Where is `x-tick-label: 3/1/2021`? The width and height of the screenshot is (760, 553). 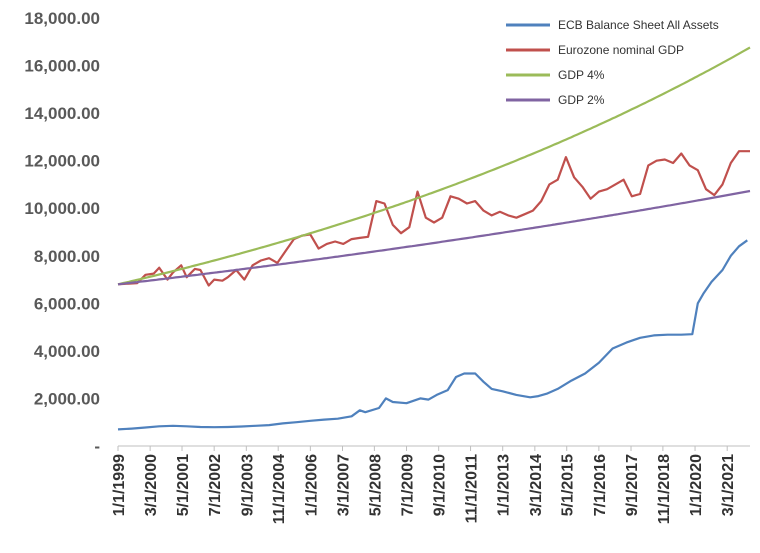 x-tick-label: 3/1/2021 is located at coordinates (728, 485).